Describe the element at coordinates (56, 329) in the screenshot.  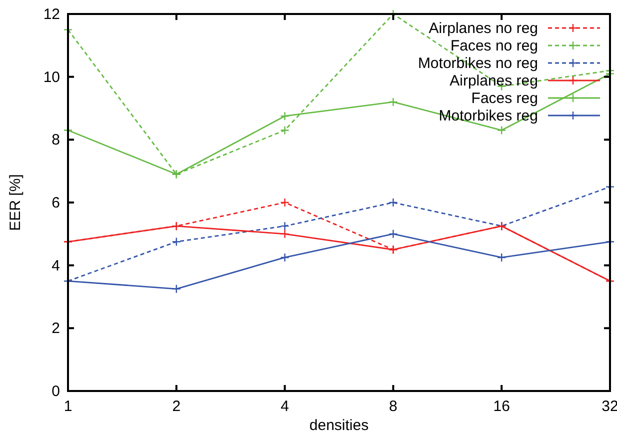
I see `y-tick-label: 2` at that location.